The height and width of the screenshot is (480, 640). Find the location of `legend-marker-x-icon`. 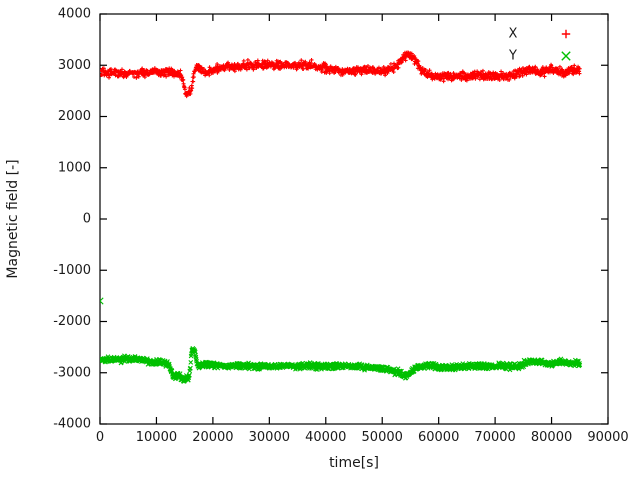

legend-marker-x-icon is located at coordinates (566, 34).